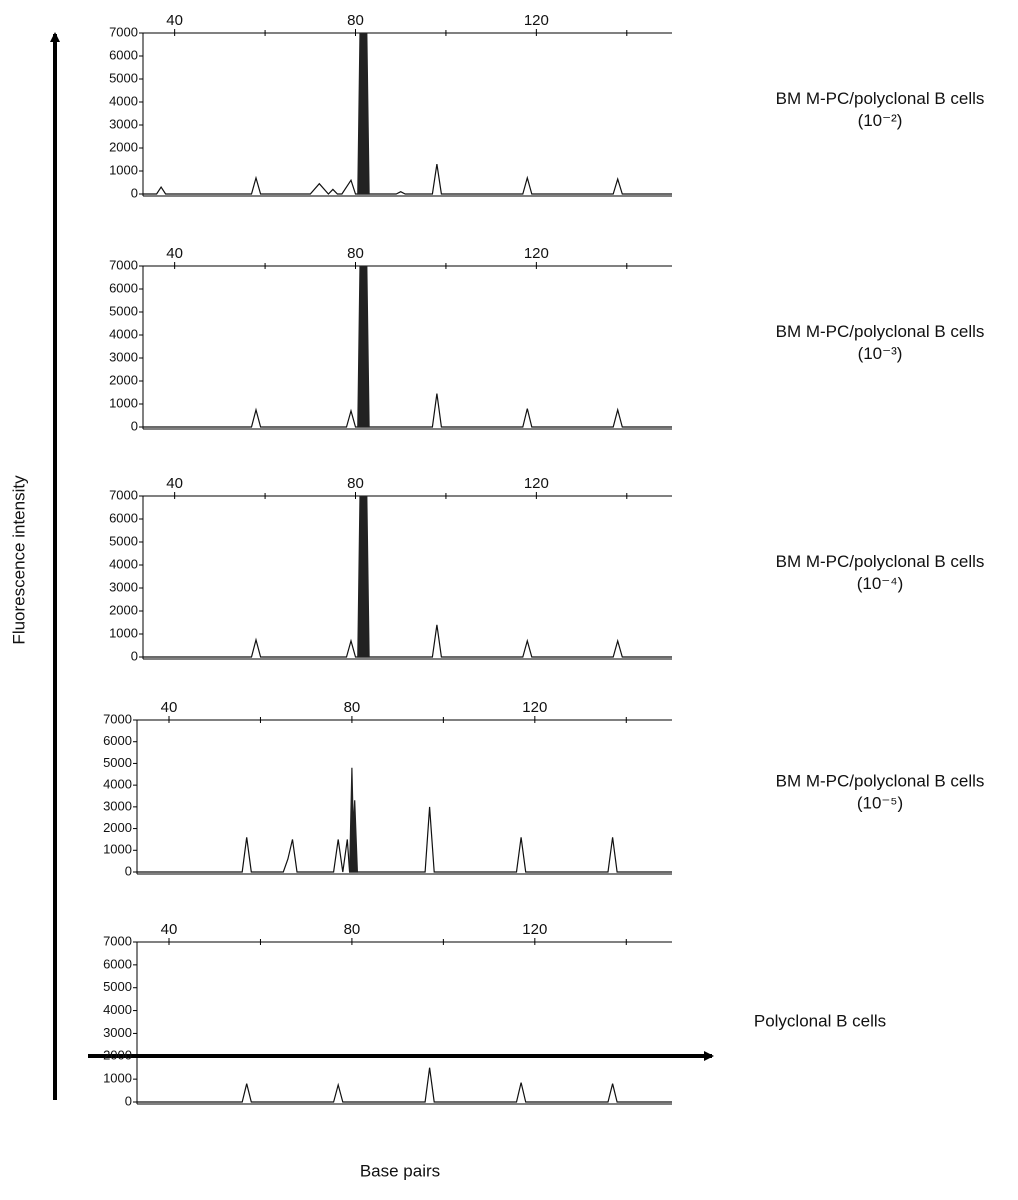 The width and height of the screenshot is (1018, 1200). Describe the element at coordinates (880, 802) in the screenshot. I see `panel-sublabel: (10⁻⁵)` at that location.